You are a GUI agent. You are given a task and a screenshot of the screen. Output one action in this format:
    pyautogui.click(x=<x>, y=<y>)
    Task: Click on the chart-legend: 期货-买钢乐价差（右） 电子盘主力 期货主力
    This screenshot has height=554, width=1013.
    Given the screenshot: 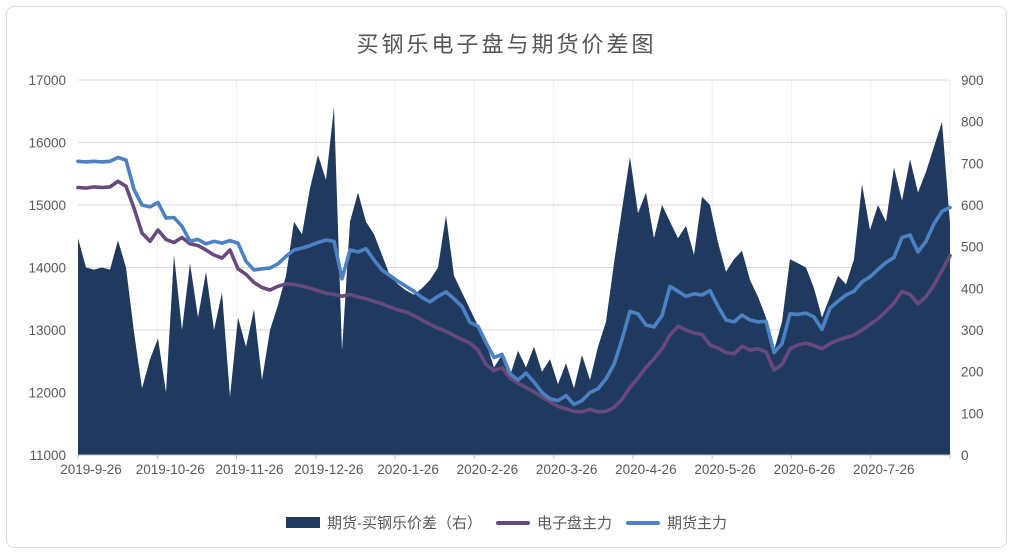 What is the action you would take?
    pyautogui.click(x=506, y=522)
    